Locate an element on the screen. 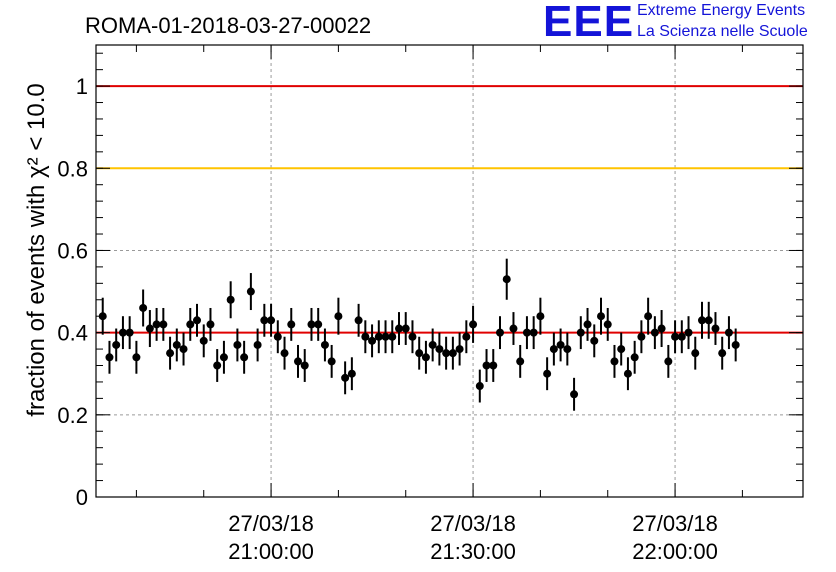 The height and width of the screenshot is (572, 836). y-tick-label: 0.2 is located at coordinates (72, 415).